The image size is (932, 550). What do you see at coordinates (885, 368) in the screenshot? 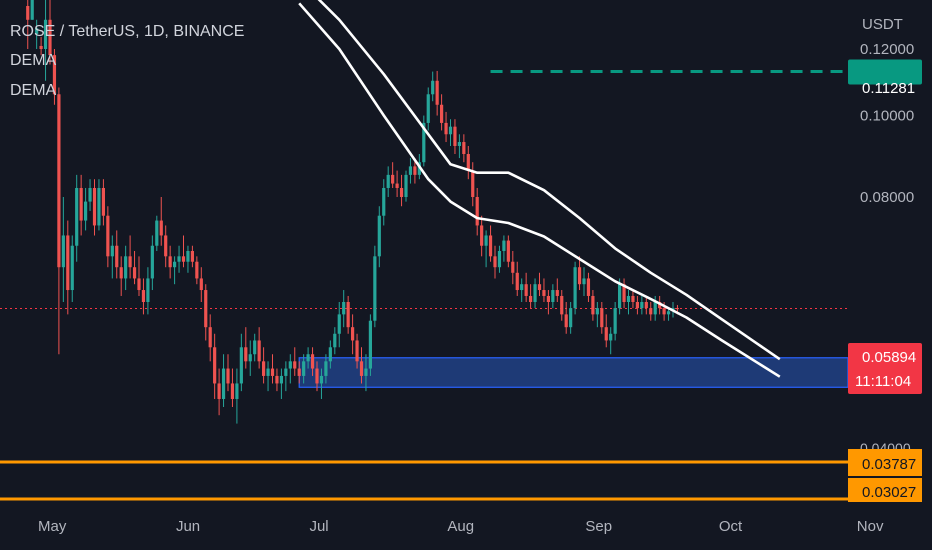
I see `last-price-label-bg` at bounding box center [885, 368].